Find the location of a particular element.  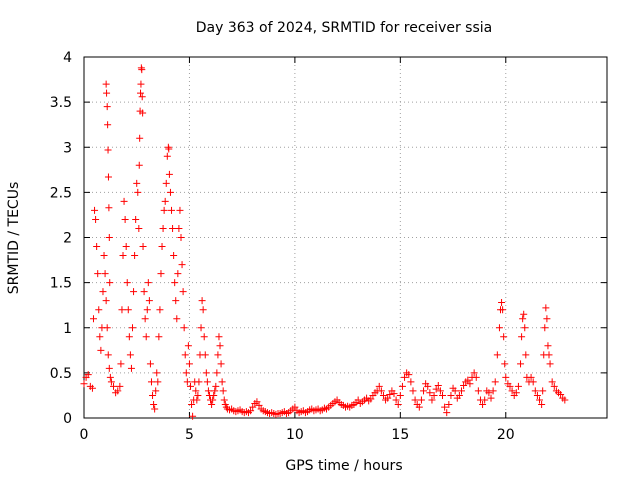

y-tick-label: 2.5 is located at coordinates (61, 193).